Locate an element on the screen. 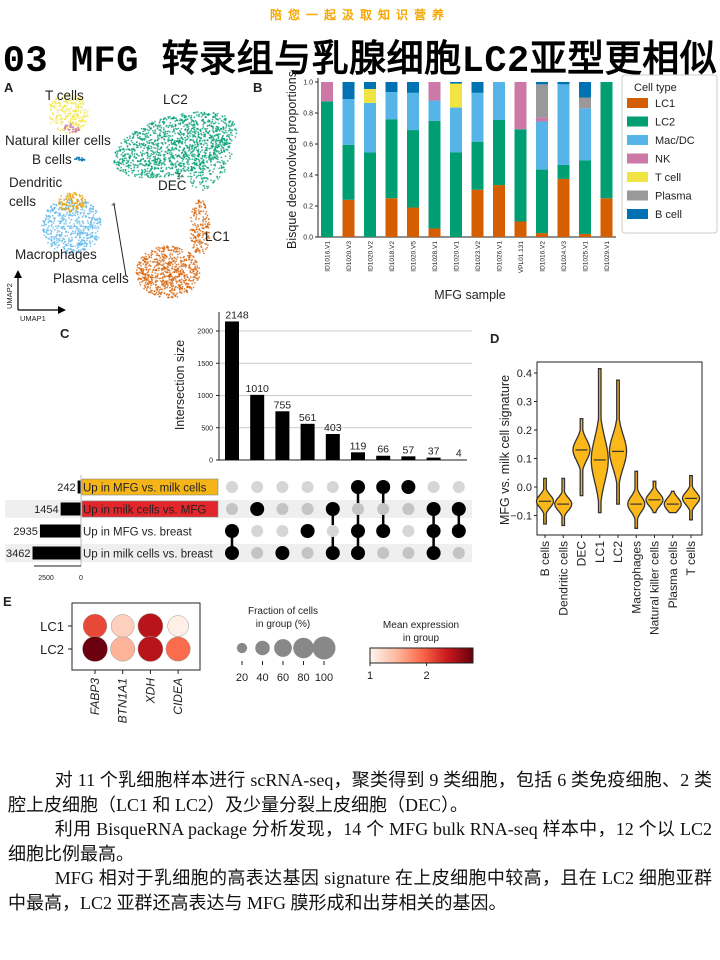 This screenshot has width=720, height=960. bar-value-label: 403 is located at coordinates (333, 428).